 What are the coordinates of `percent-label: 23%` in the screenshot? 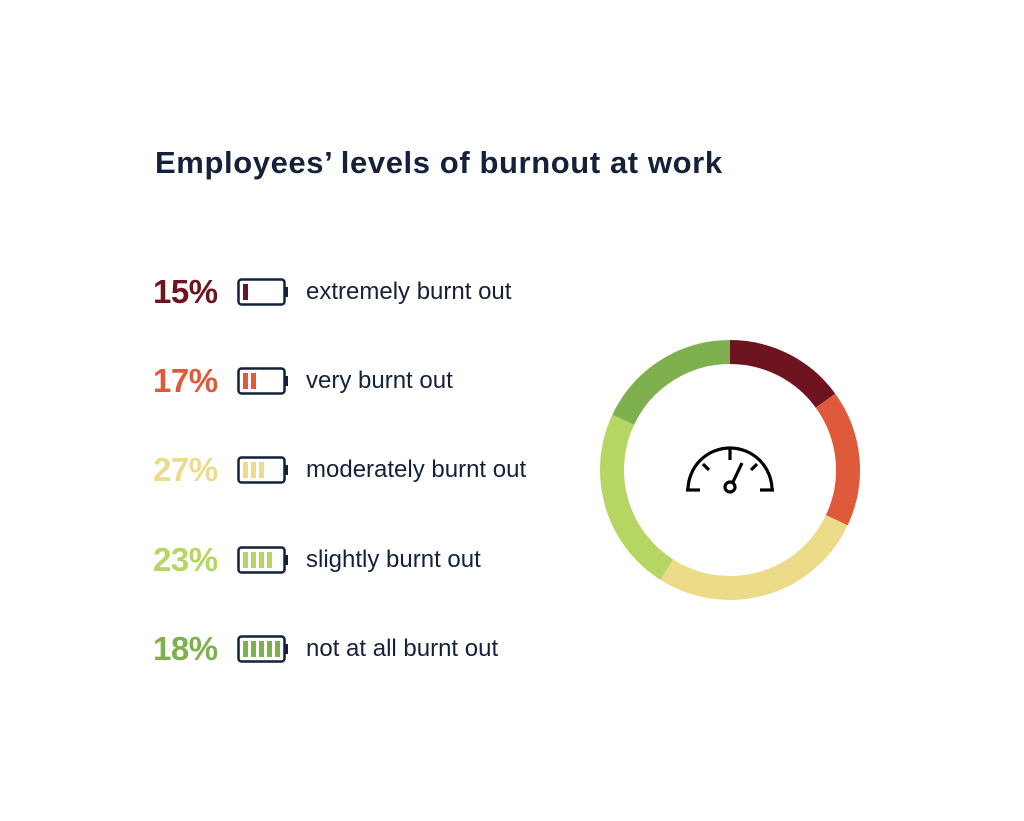 It's located at (185, 559).